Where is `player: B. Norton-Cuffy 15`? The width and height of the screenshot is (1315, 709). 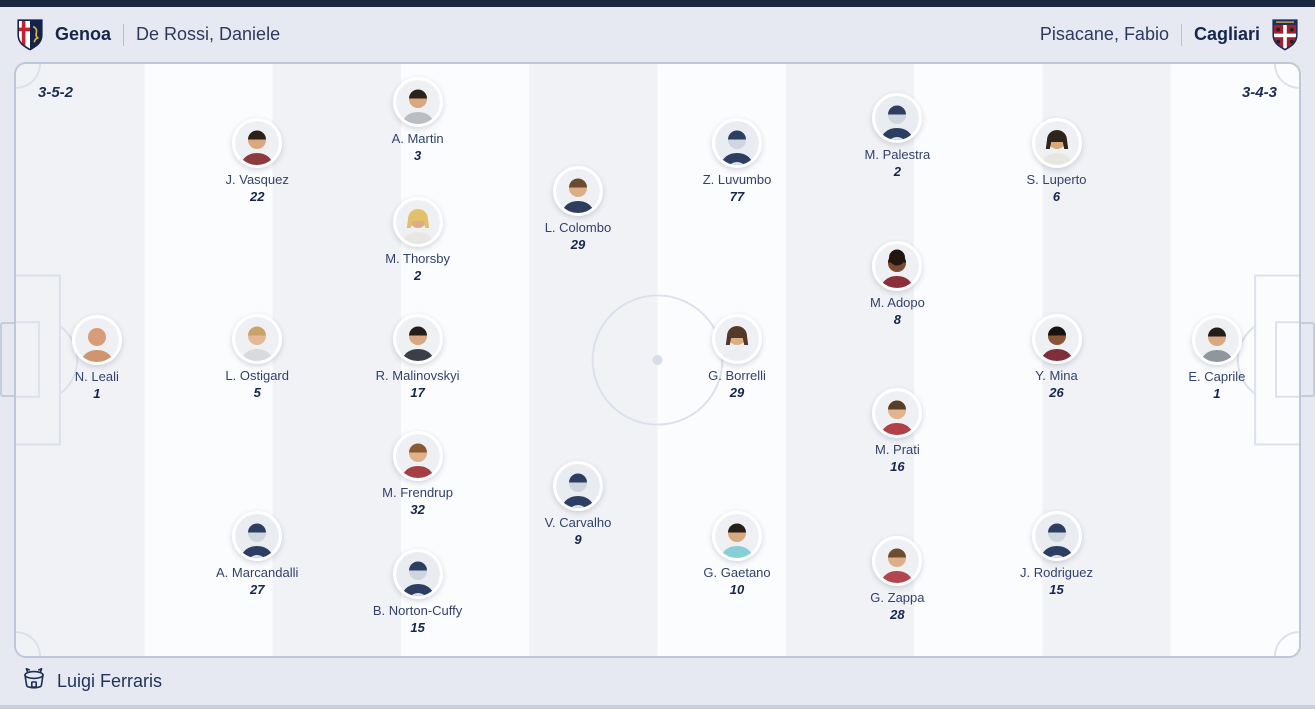 player: B. Norton-Cuffy 15 is located at coordinates (418, 591).